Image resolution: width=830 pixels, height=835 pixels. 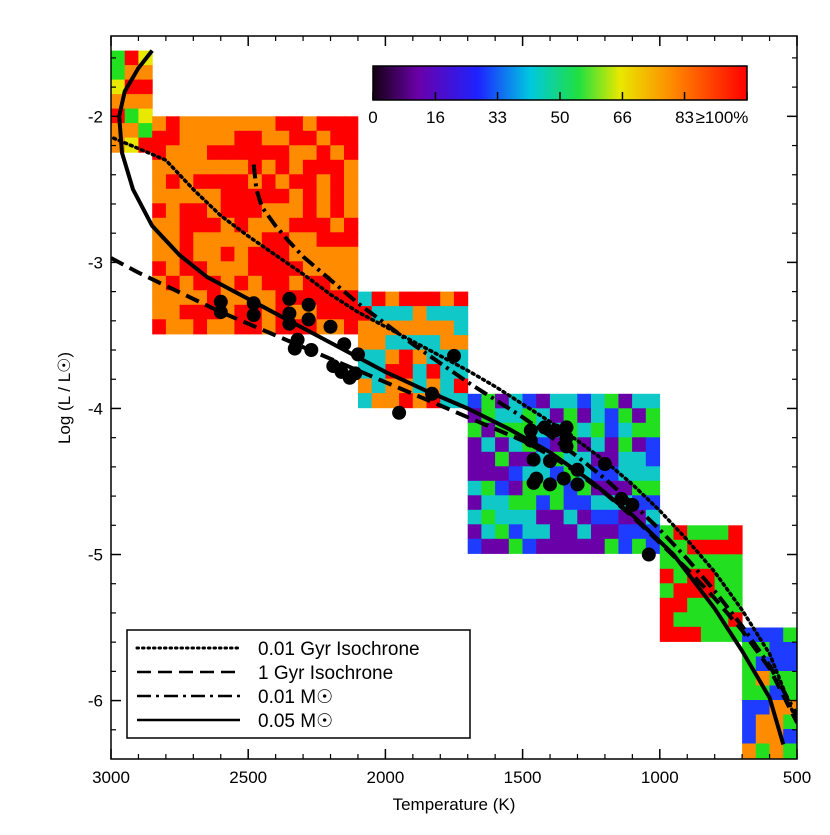 What do you see at coordinates (95, 555) in the screenshot?
I see `y-tick-label: -5` at bounding box center [95, 555].